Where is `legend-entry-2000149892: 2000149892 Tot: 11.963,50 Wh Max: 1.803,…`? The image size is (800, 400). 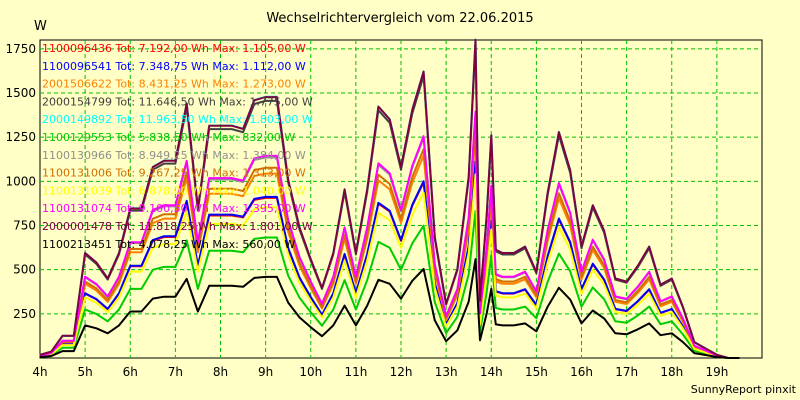 legend-entry-2000149892: 2000149892 Tot: 11.963,50 Wh Max: 1.803,… is located at coordinates (177, 119).